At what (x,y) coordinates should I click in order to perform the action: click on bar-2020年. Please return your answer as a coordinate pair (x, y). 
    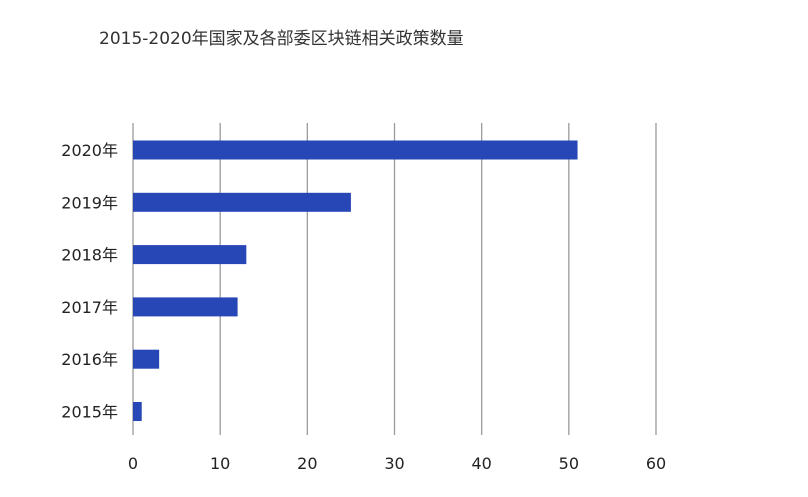
    Looking at the image, I should click on (355, 150).